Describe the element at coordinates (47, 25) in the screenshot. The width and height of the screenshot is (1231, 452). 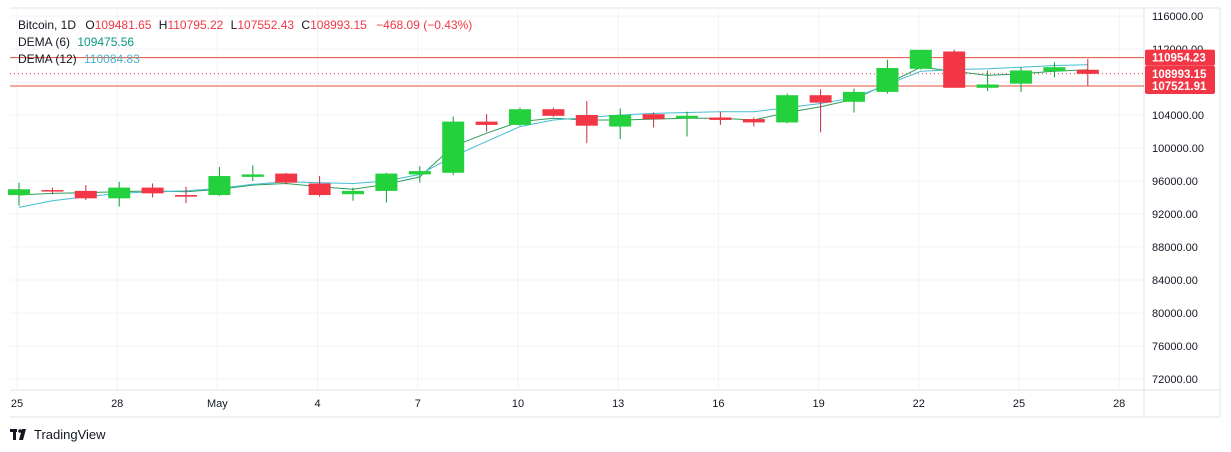
I see `symbol-label: Bitcoin, 1D` at that location.